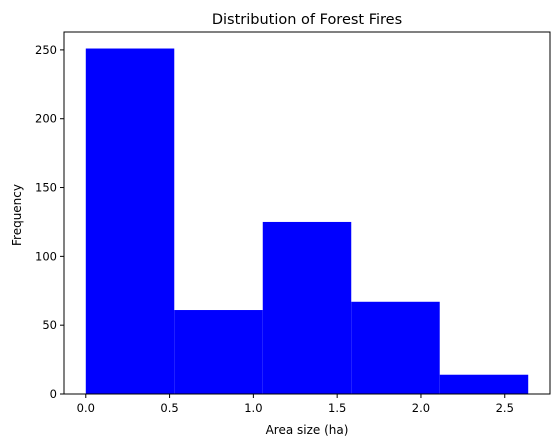 The width and height of the screenshot is (560, 446). I want to click on y-tick-label: 0, so click(53, 394).